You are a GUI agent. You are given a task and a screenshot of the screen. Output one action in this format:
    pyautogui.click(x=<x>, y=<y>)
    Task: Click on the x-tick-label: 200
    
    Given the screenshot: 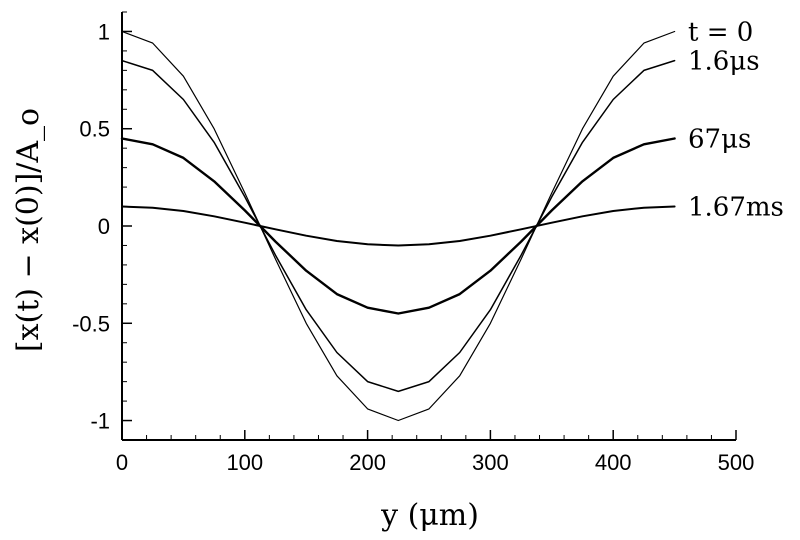 What is the action you would take?
    pyautogui.click(x=367, y=462)
    